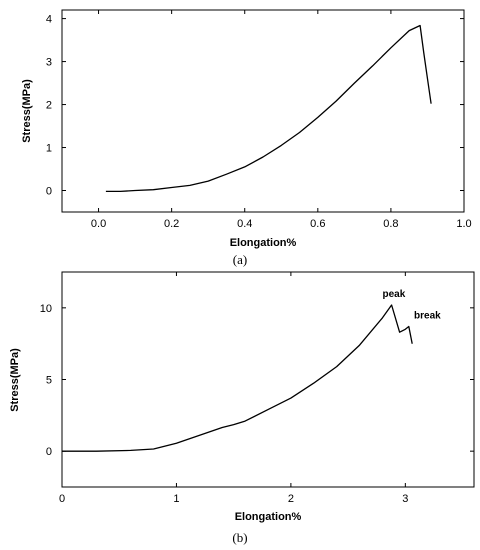  Describe the element at coordinates (49, 381) in the screenshot. I see `y-tick-label: 5` at that location.